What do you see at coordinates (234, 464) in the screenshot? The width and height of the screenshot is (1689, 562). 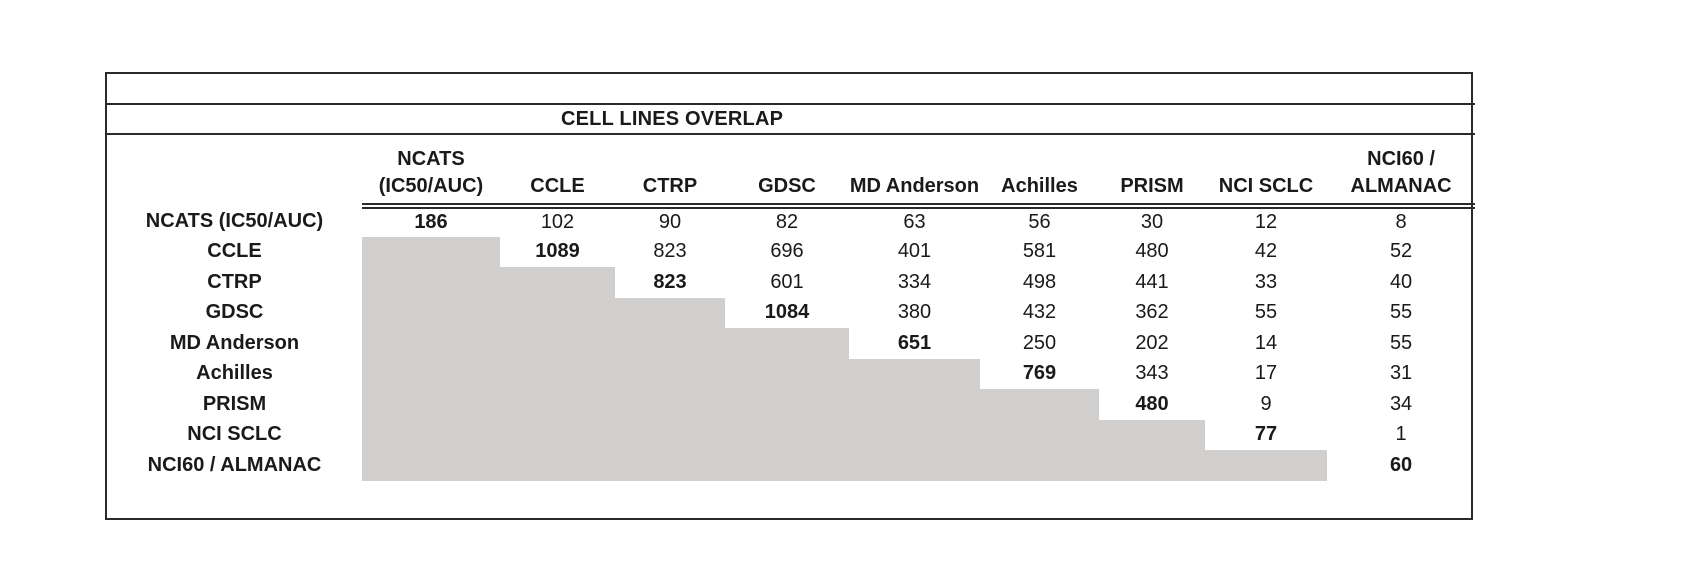 I see `row-header-nci60-almanac: NCI60 / ALMANAC` at bounding box center [234, 464].